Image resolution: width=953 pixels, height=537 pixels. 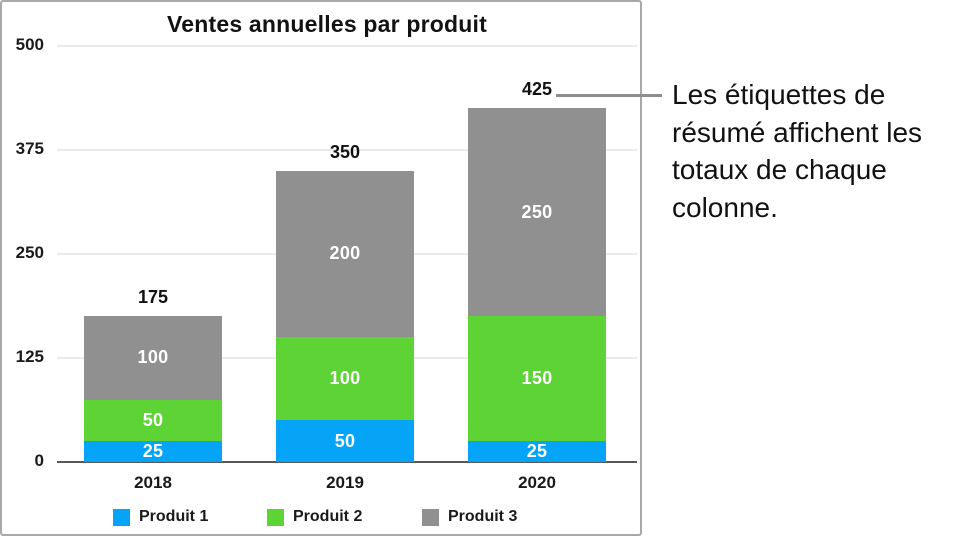 I want to click on callout-leader-line, so click(x=609, y=95).